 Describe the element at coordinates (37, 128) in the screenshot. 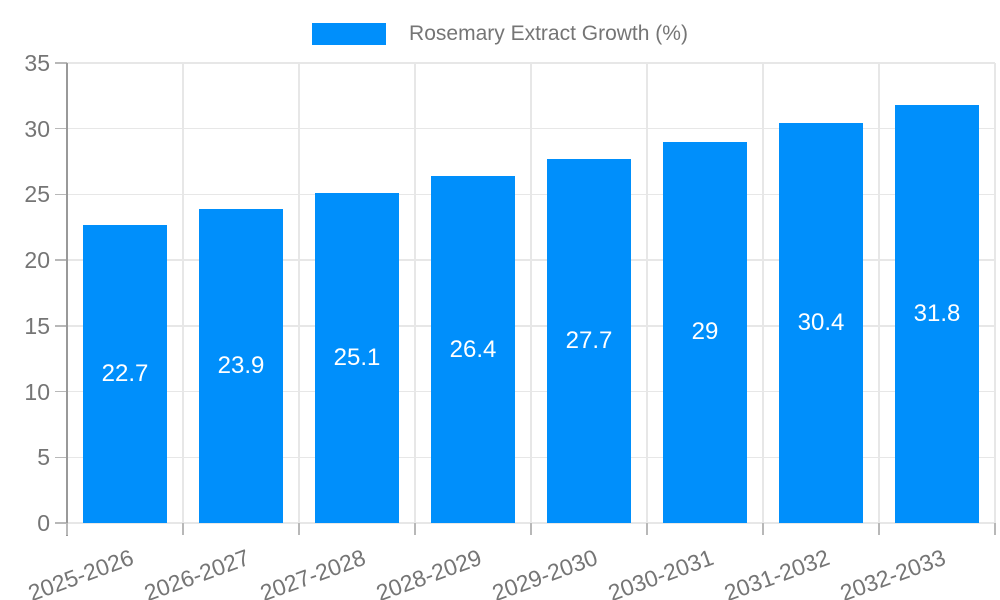

I see `y-axis-tick-label: 30` at that location.